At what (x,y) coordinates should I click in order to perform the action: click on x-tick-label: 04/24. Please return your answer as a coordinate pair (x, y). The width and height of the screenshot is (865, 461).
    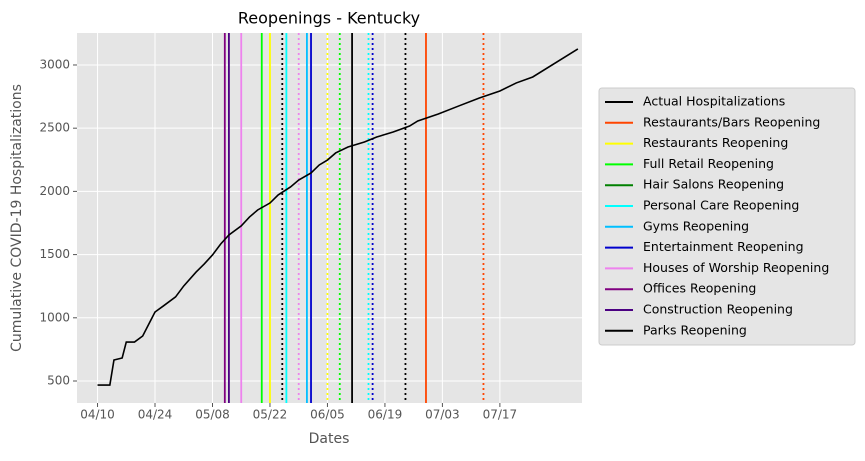
    Looking at the image, I should click on (155, 415).